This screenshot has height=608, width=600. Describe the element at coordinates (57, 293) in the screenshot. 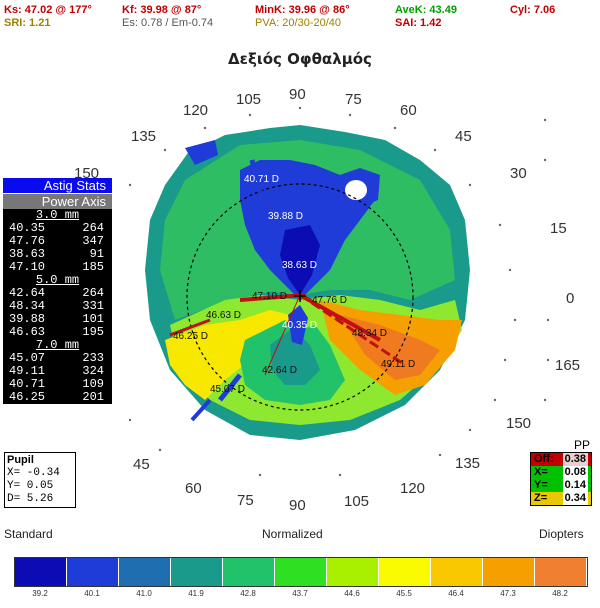

I see `astig-row: 42.64 264` at that location.